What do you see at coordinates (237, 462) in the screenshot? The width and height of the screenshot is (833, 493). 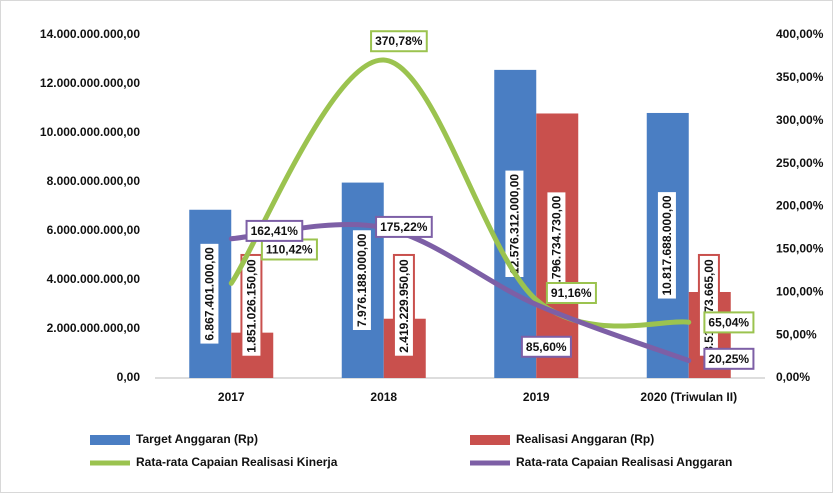 I see `legend-label: Rata-rata Capaian Realisasi Kinerja` at bounding box center [237, 462].